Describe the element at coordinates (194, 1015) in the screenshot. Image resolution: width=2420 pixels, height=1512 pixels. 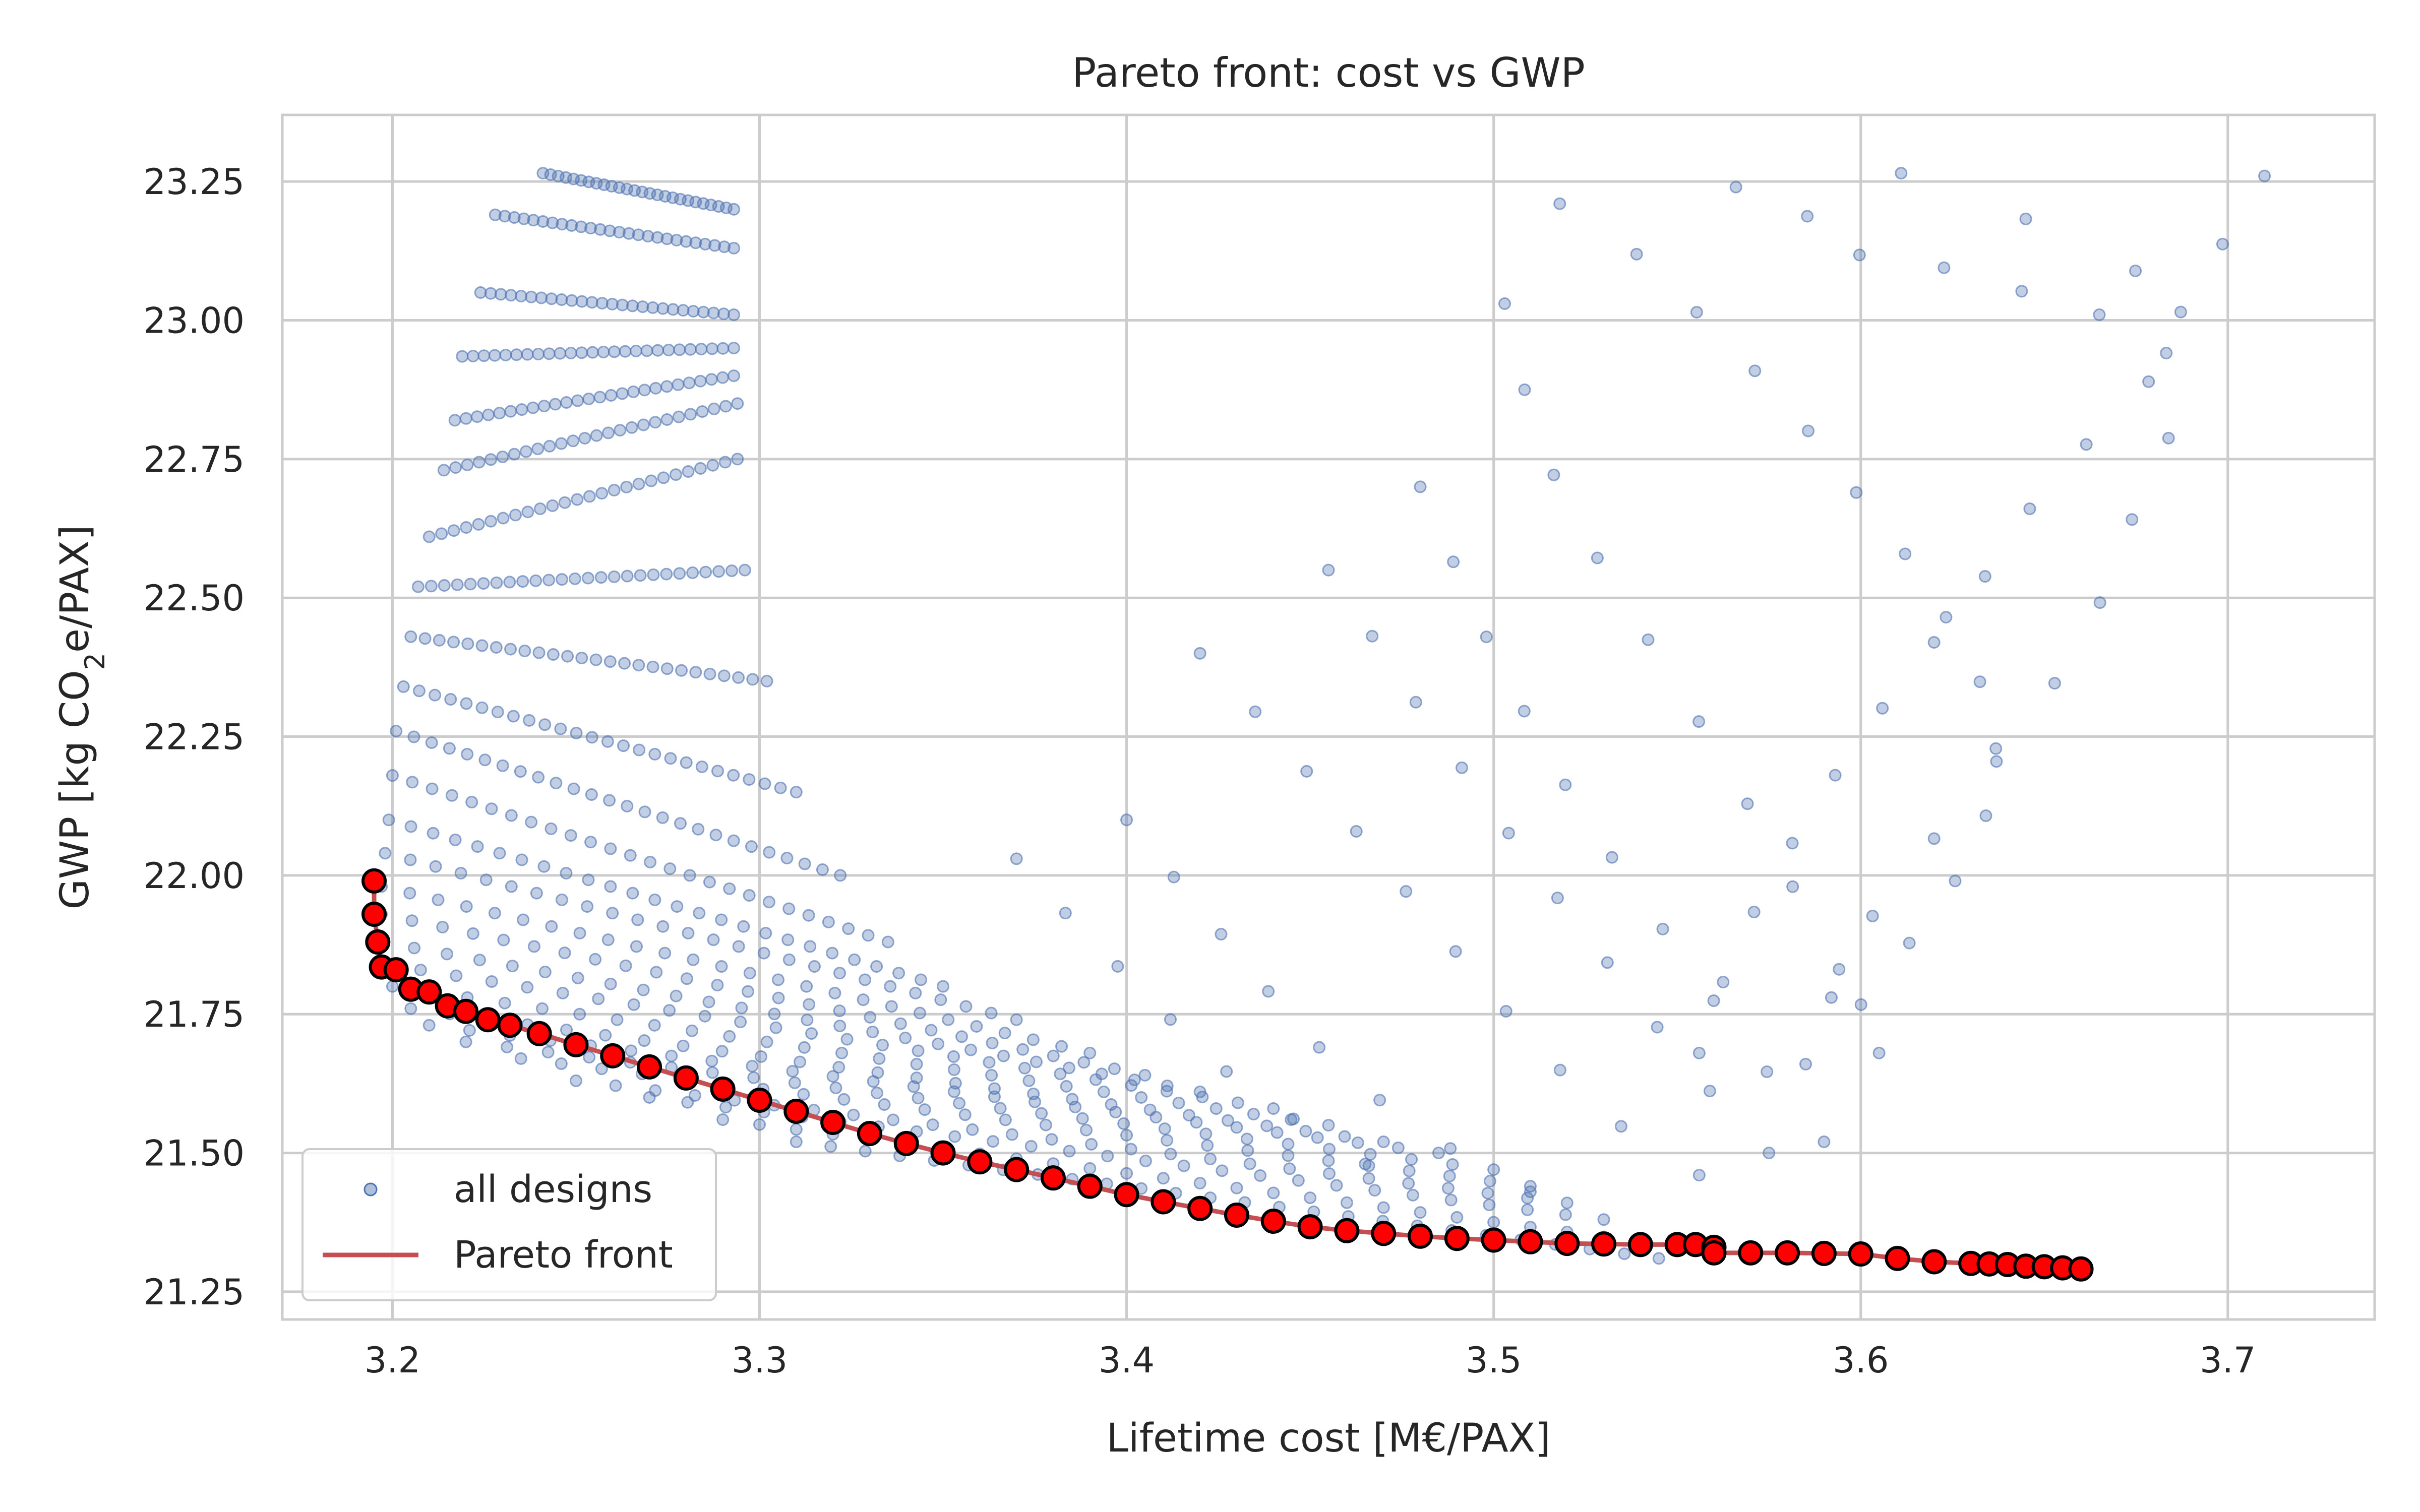
I see `y-tick-label: 21.75` at that location.